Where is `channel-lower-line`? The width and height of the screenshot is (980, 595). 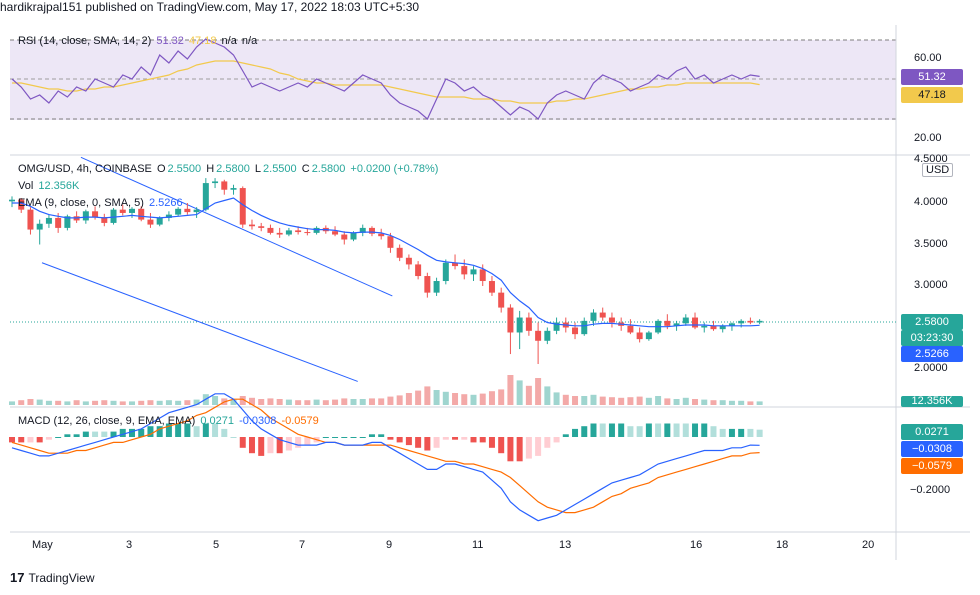 channel-lower-line is located at coordinates (199, 322).